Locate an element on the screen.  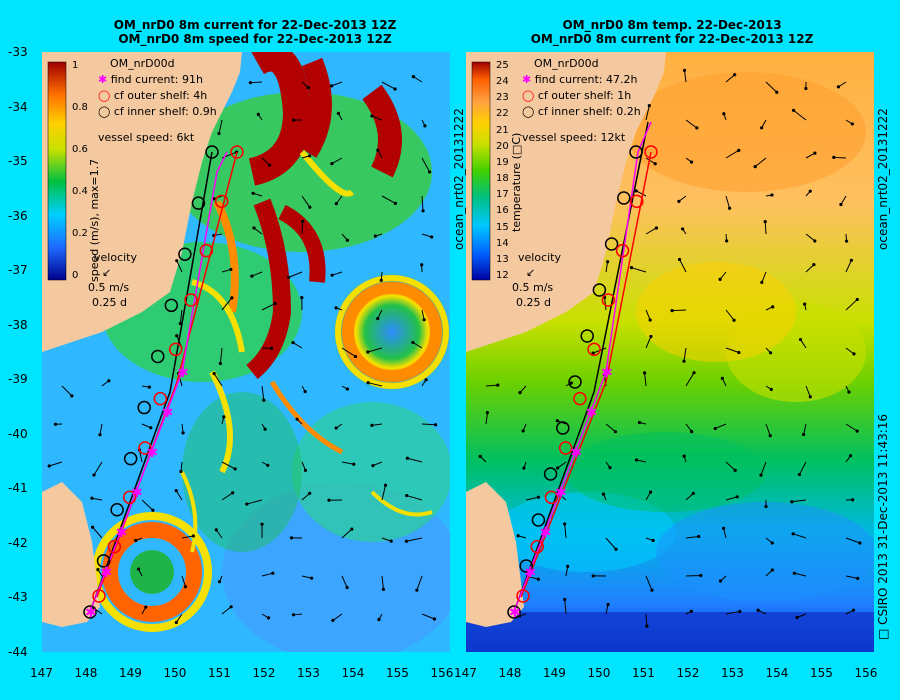
land-tasmania is located at coordinates (71, 554).